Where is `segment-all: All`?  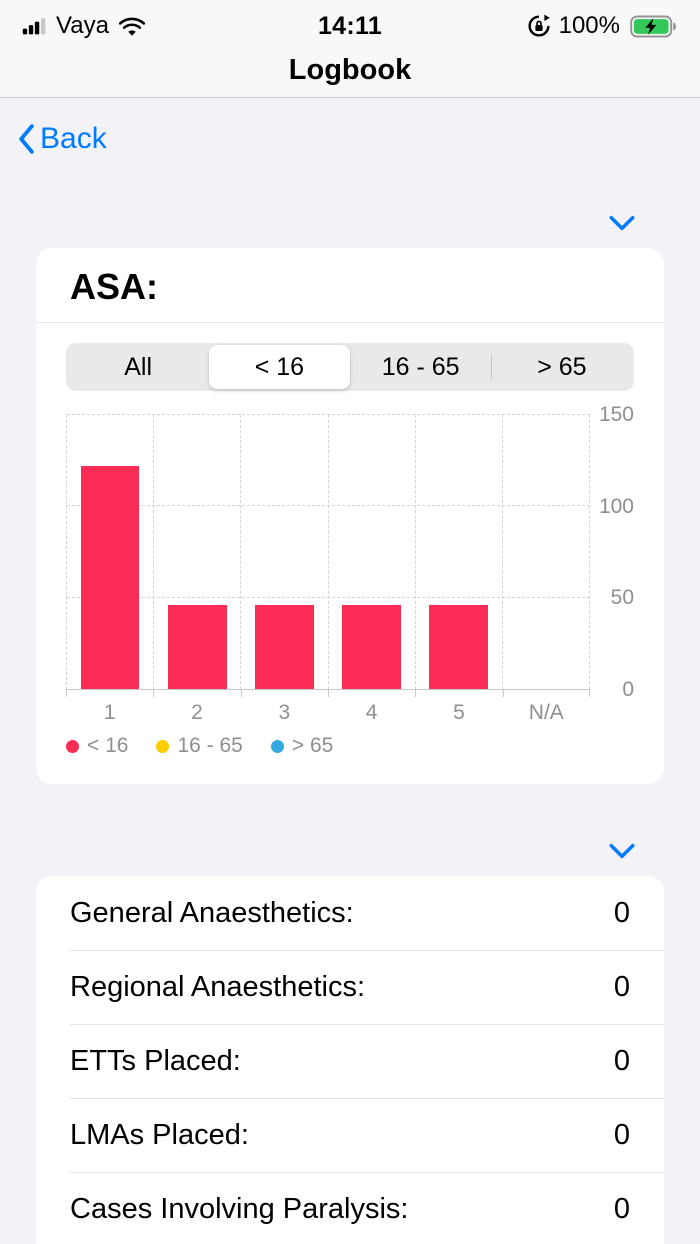 segment-all: All is located at coordinates (138, 367).